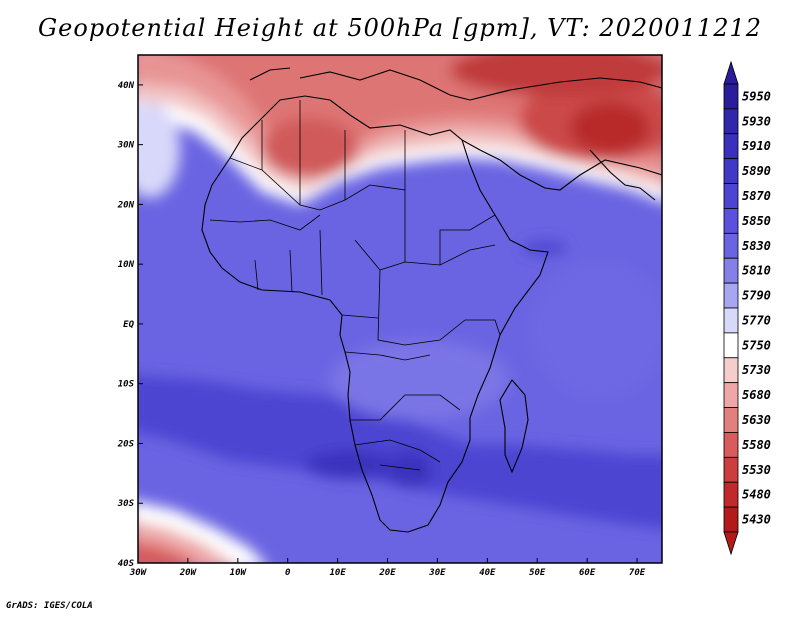  I want to click on lon-tick-label: 20E, so click(387, 573).